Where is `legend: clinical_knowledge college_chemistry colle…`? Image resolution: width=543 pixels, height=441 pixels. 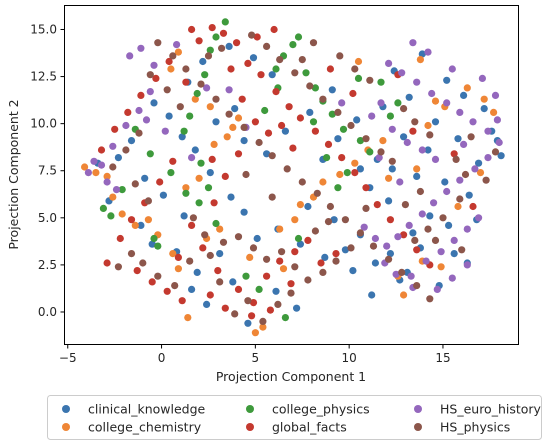 legend: clinical_knowledge college_chemistry colle… is located at coordinates (294, 417).